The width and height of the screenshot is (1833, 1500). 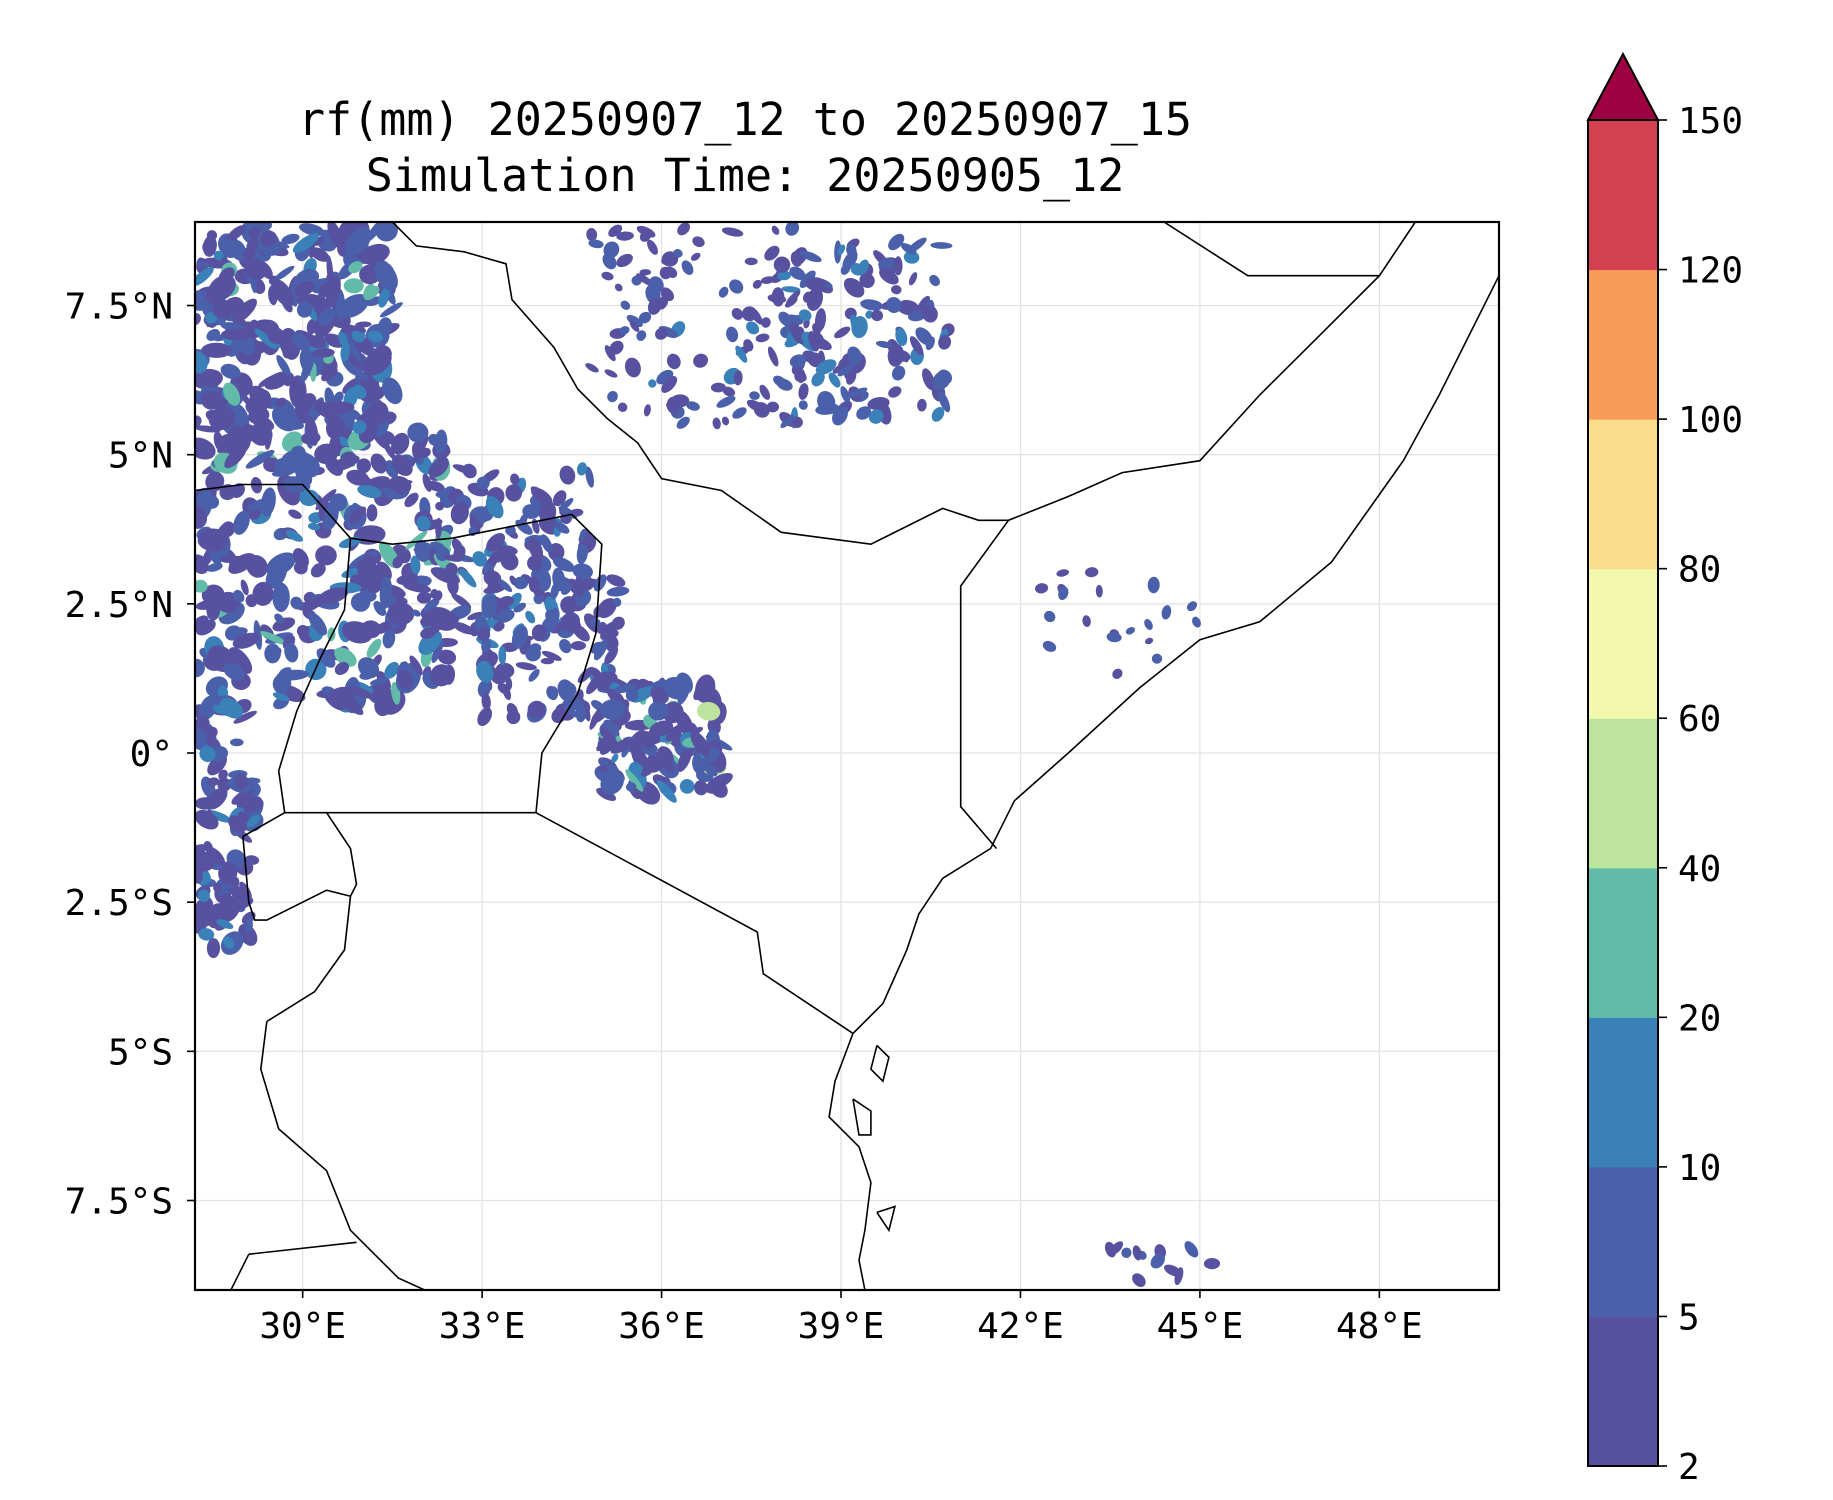 What do you see at coordinates (1689, 1467) in the screenshot?
I see `colorbar-tick-label: 2` at bounding box center [1689, 1467].